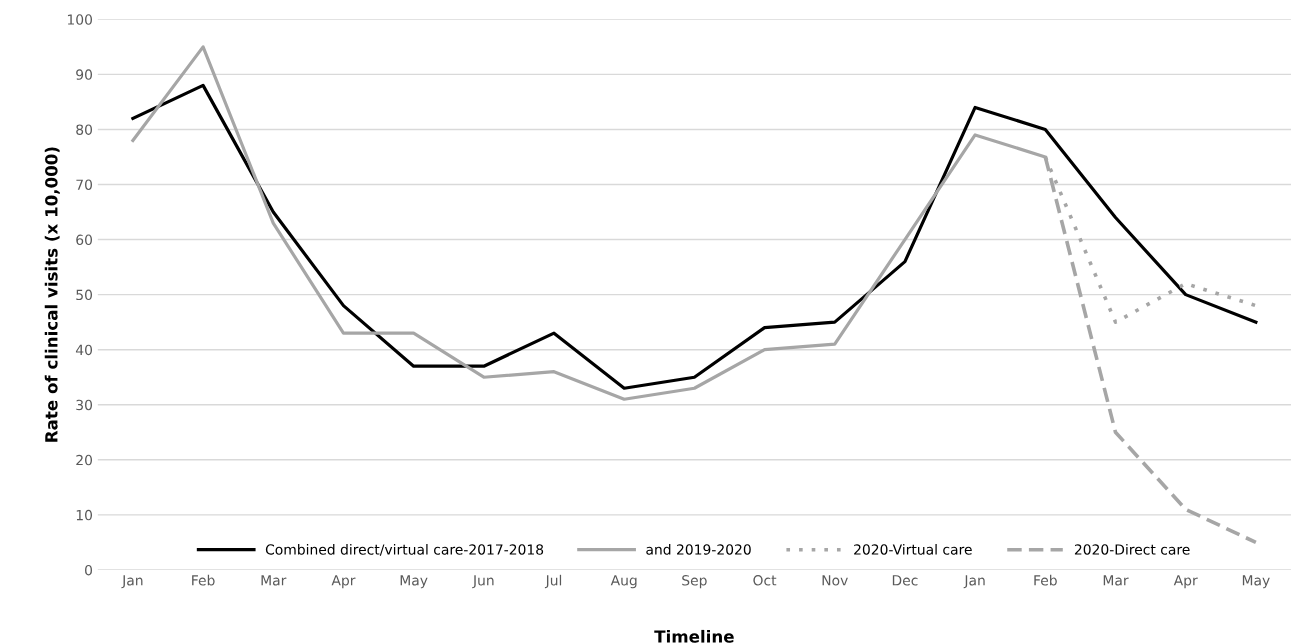 This screenshot has height=644, width=1304. What do you see at coordinates (52, 294) in the screenshot?
I see `y-axis-title: Rate of clinical visits (x 10,000)` at bounding box center [52, 294].